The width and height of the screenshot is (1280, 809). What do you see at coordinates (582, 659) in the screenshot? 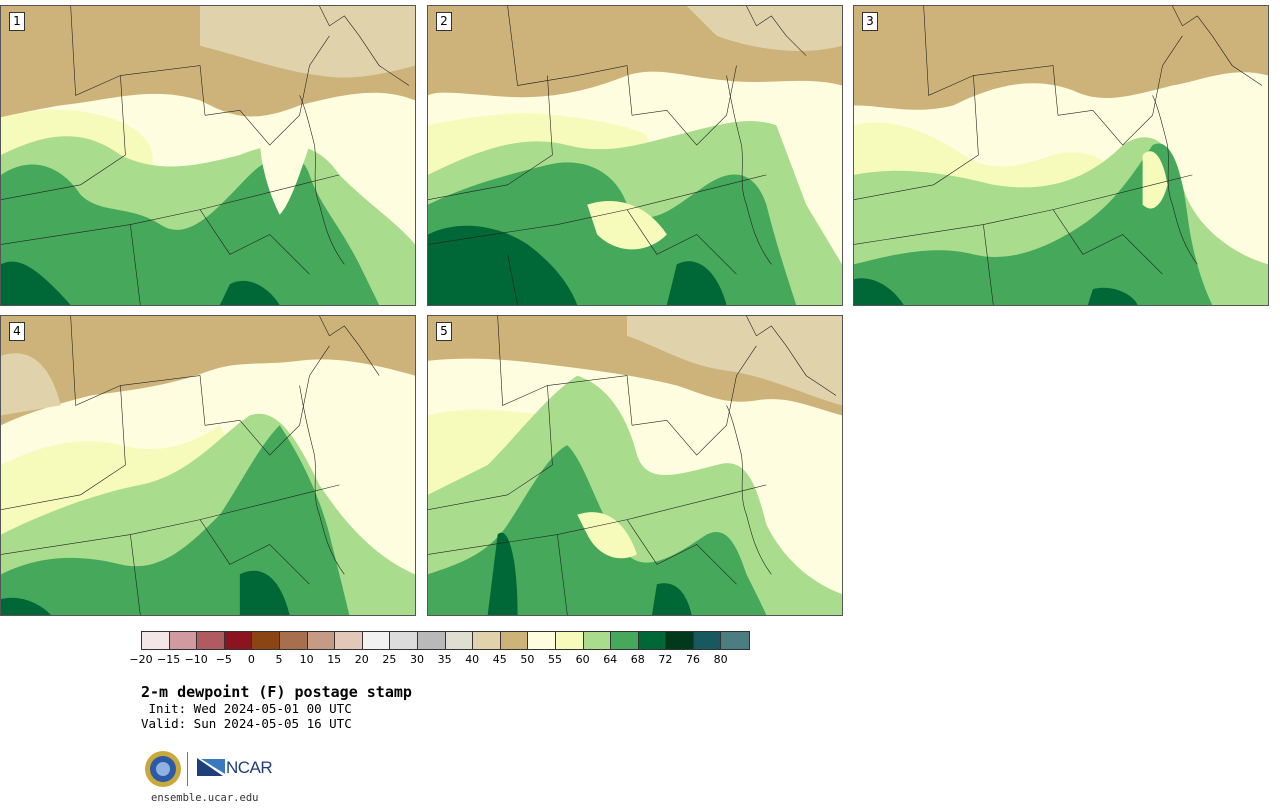
I see `colorbar-tick-label: 60` at bounding box center [582, 659].